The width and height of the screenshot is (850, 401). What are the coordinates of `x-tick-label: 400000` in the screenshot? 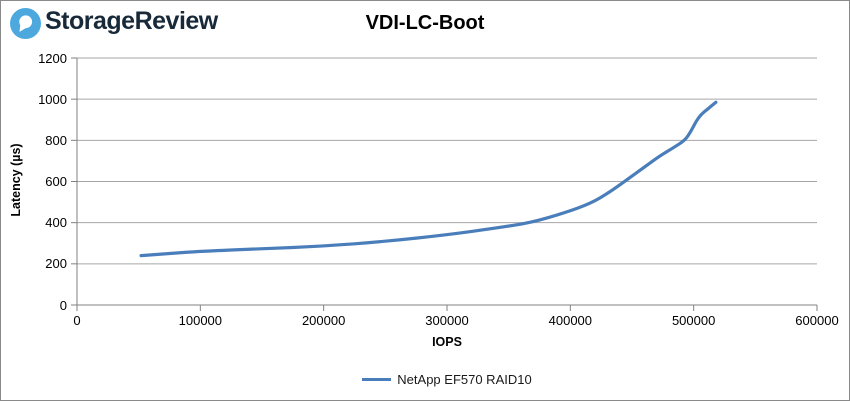 It's located at (570, 320).